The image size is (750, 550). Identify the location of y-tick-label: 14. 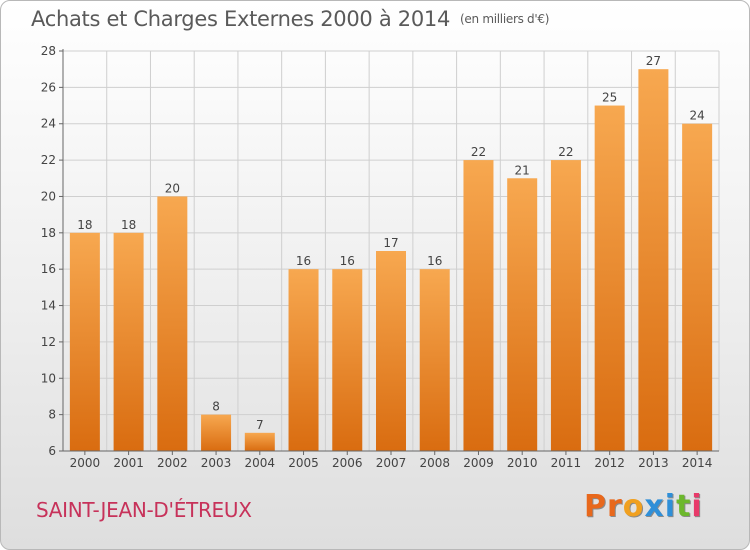
(48, 306).